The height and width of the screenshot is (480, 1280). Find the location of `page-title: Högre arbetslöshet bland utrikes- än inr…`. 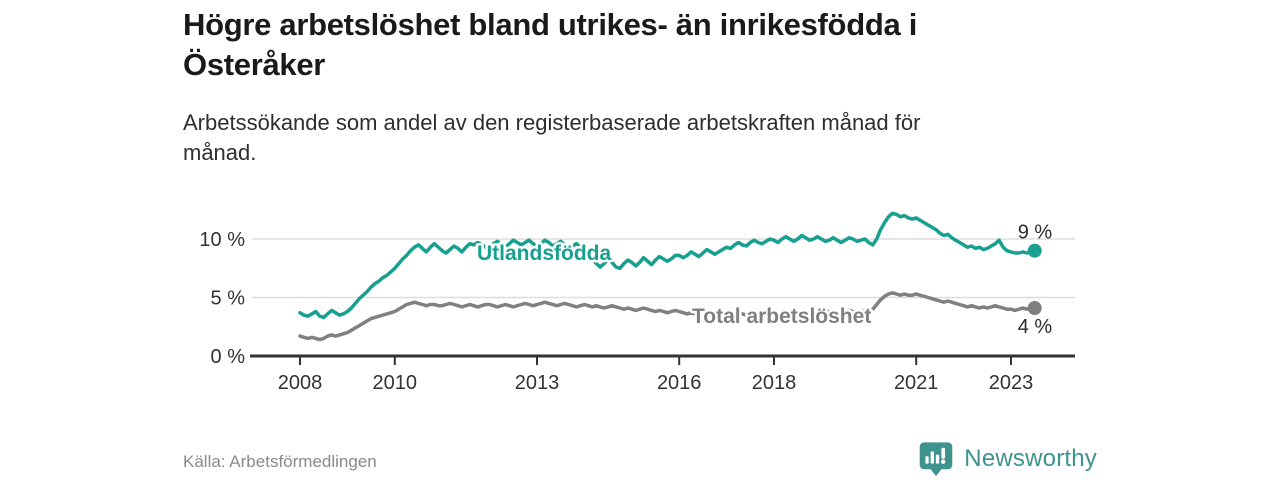

page-title: Högre arbetslöshet bland utrikes- än inr… is located at coordinates (643, 45).